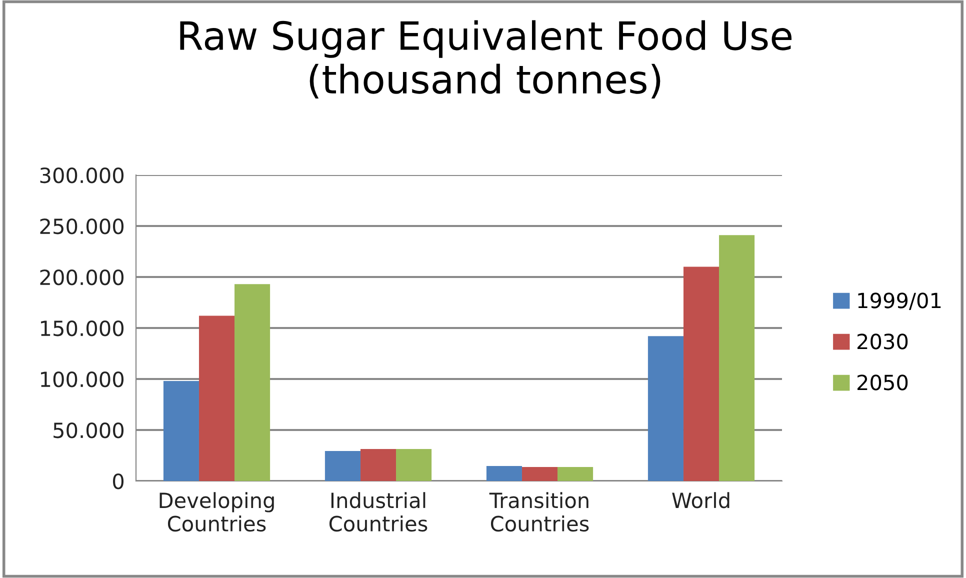 The image size is (966, 578). I want to click on chart-title: Raw Sugar Equivalent Food Use (thousand tonnes), so click(486, 59).